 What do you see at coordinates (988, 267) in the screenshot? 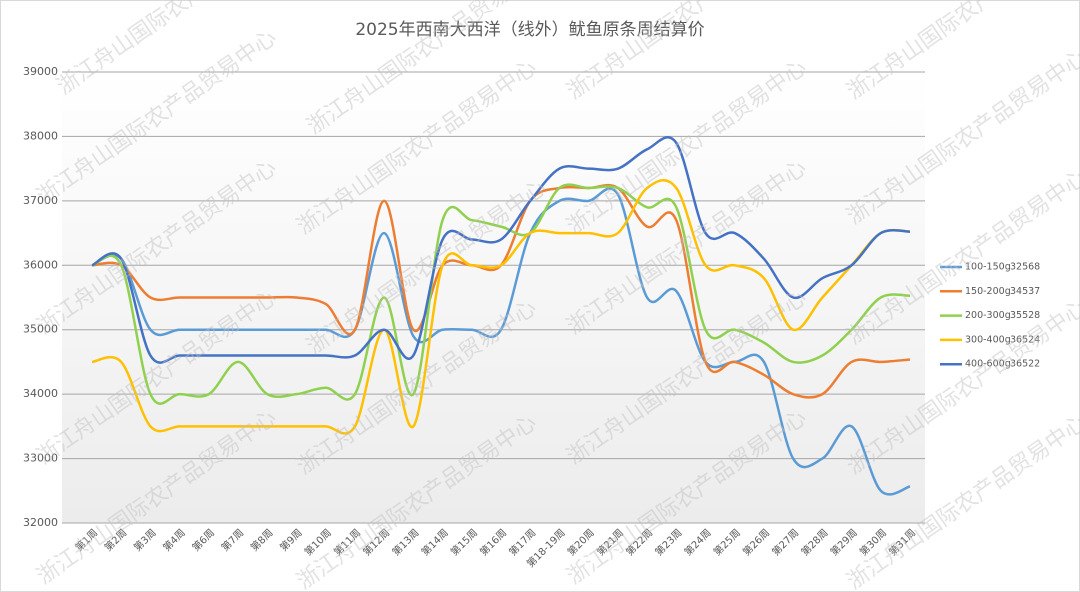
I see `legend-label: 100-150g` at bounding box center [988, 267].